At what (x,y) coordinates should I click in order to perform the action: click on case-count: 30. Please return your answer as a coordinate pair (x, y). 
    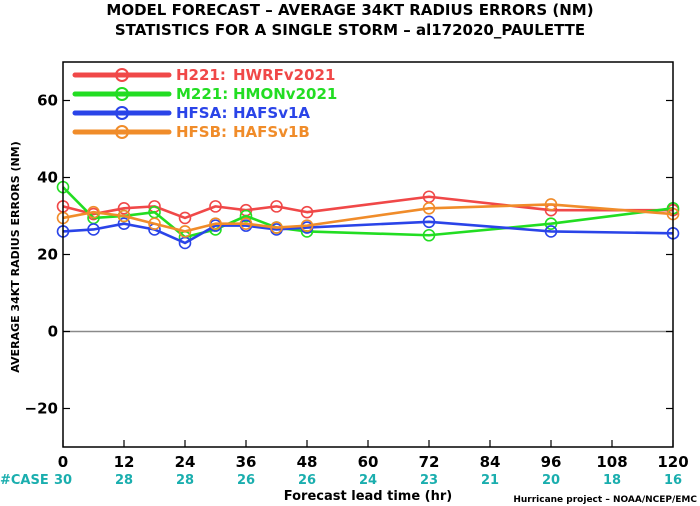
    Looking at the image, I should click on (63, 480).